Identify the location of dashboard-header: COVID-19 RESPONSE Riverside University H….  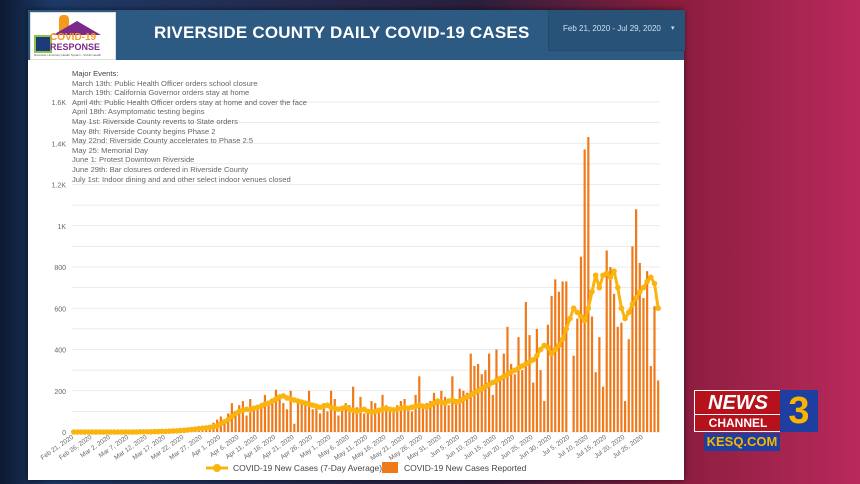
(356, 35).